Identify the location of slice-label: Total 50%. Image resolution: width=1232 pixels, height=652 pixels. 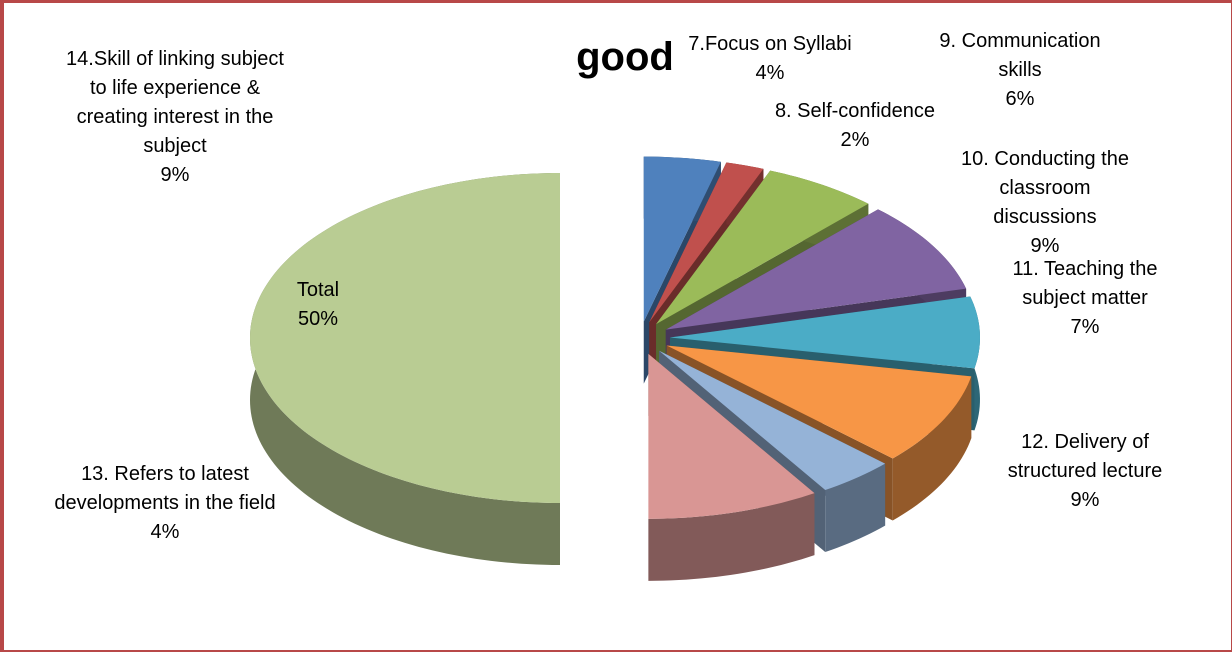
(318, 305).